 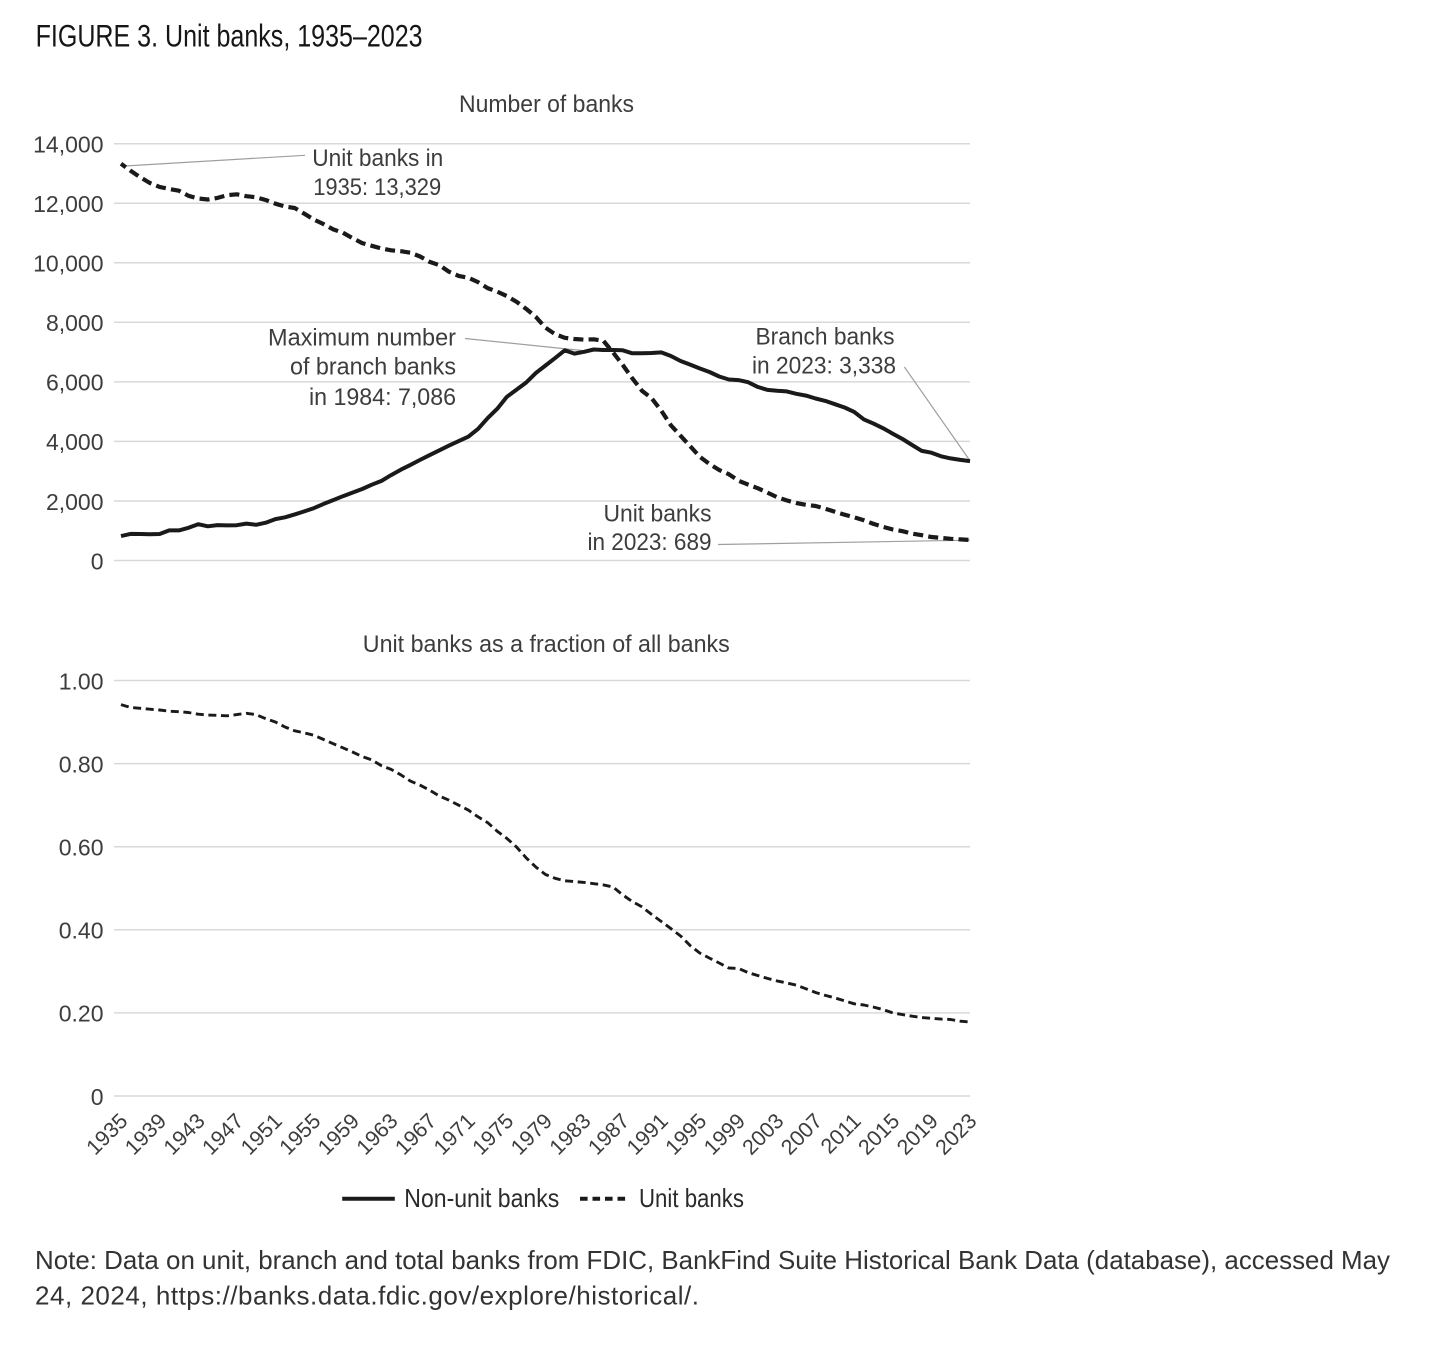 What do you see at coordinates (81, 1014) in the screenshot?
I see `svg-text: 0.20` at bounding box center [81, 1014].